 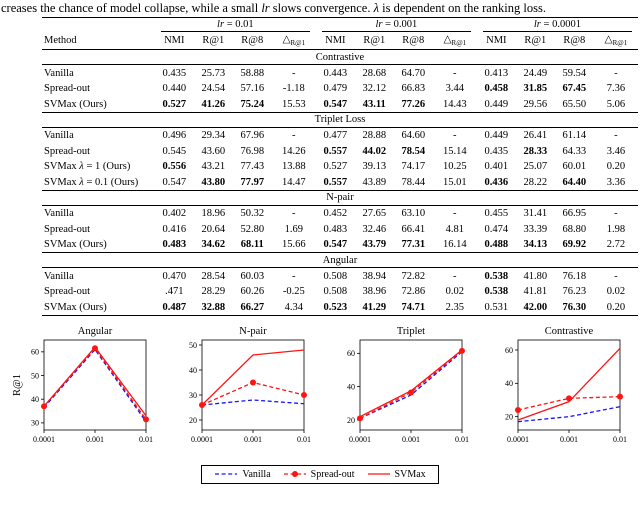 I want to click on group-header: lr = 0.01, so click(x=235, y=25).